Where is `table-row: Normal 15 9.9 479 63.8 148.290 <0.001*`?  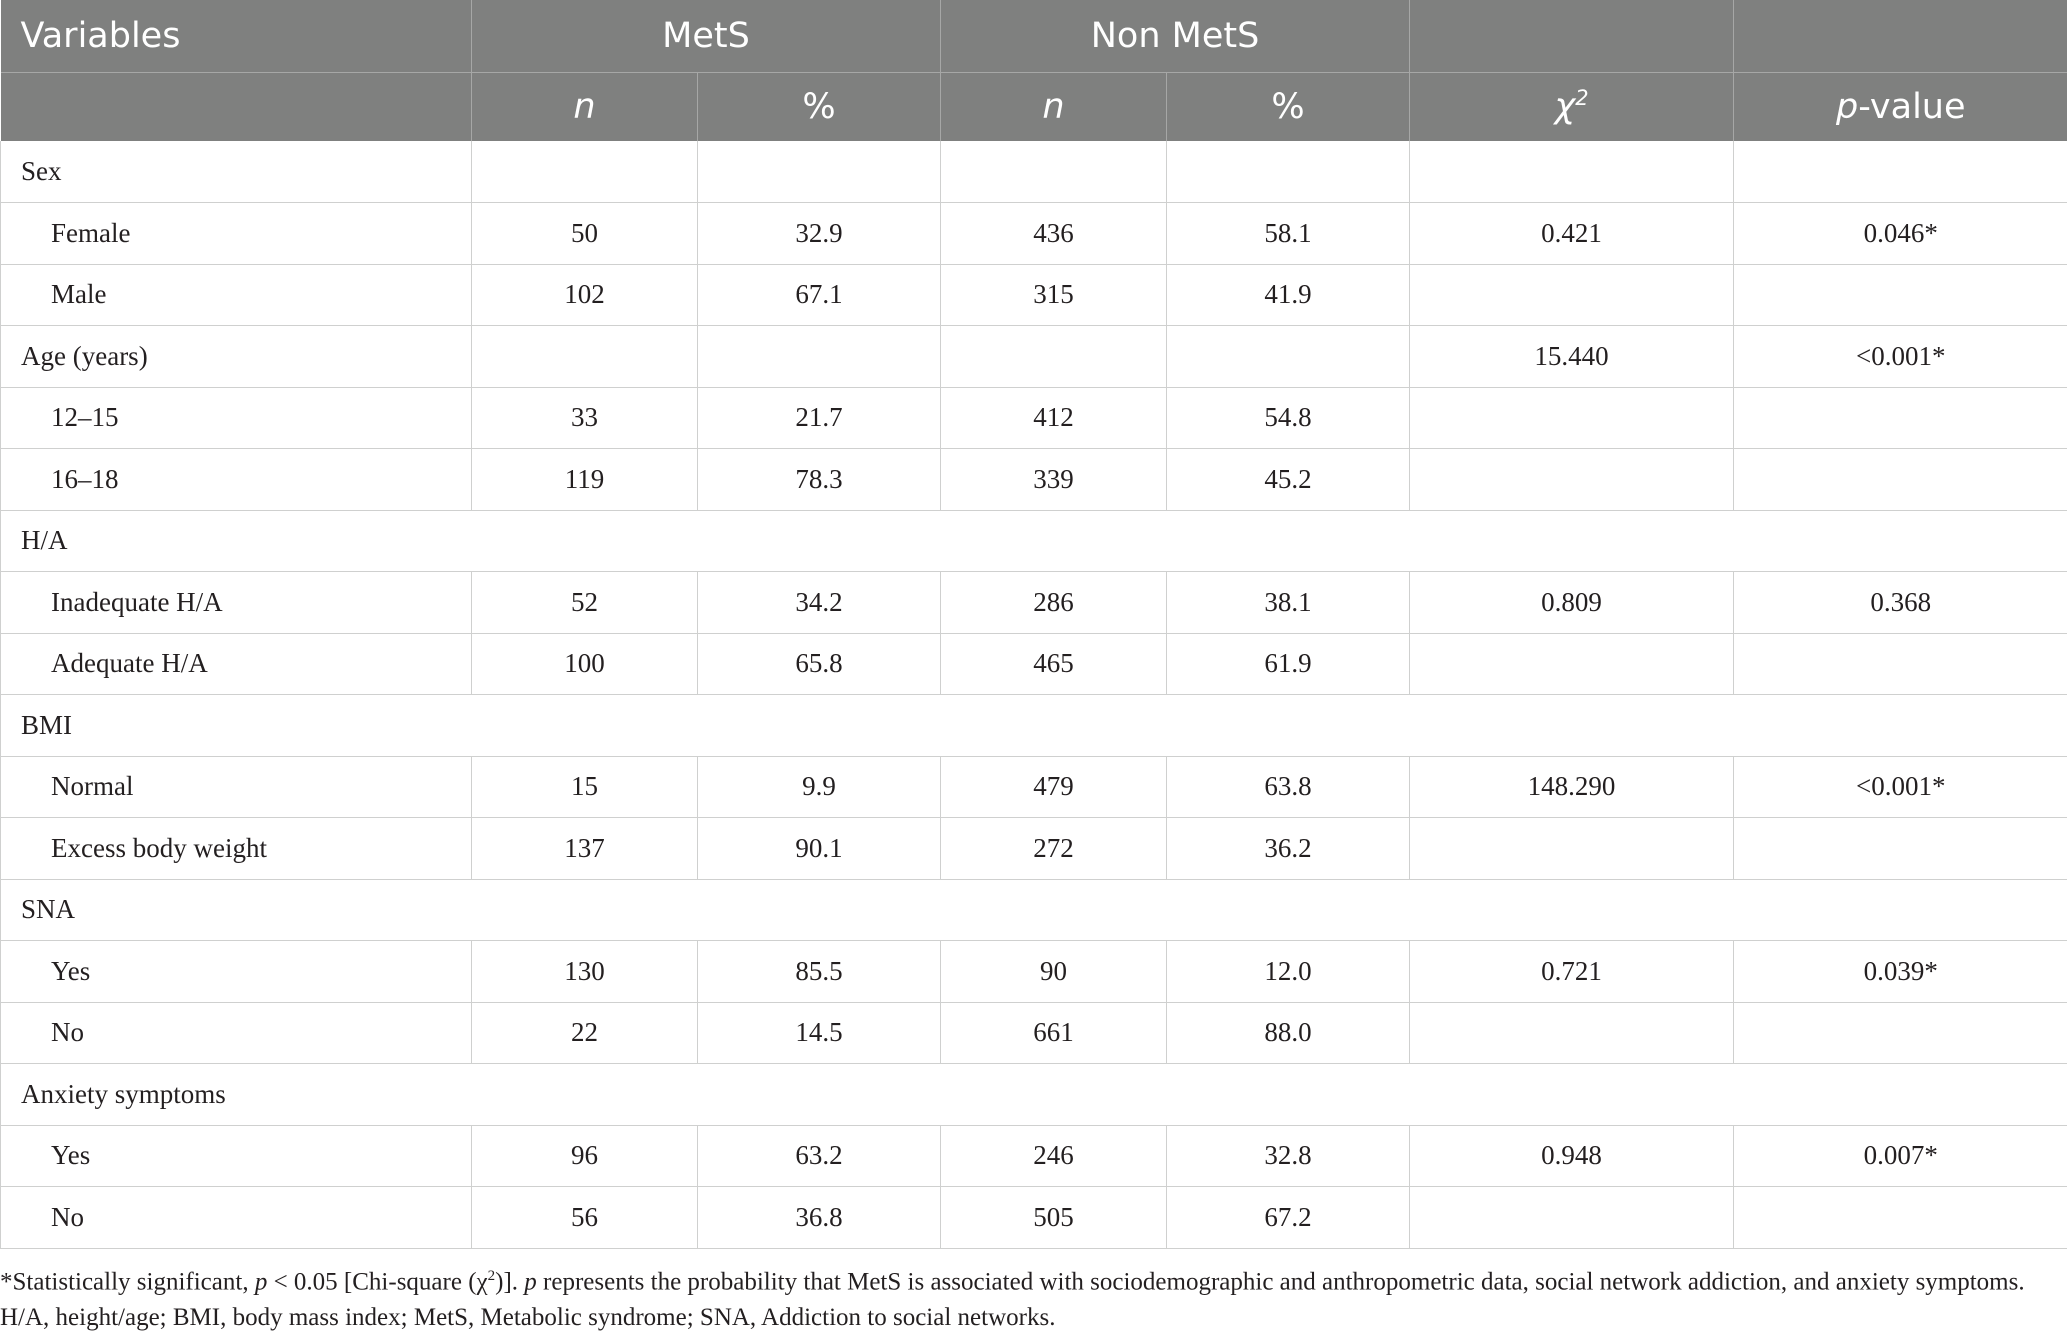 table-row: Normal 15 9.9 479 63.8 148.290 <0.001* is located at coordinates (1033, 787).